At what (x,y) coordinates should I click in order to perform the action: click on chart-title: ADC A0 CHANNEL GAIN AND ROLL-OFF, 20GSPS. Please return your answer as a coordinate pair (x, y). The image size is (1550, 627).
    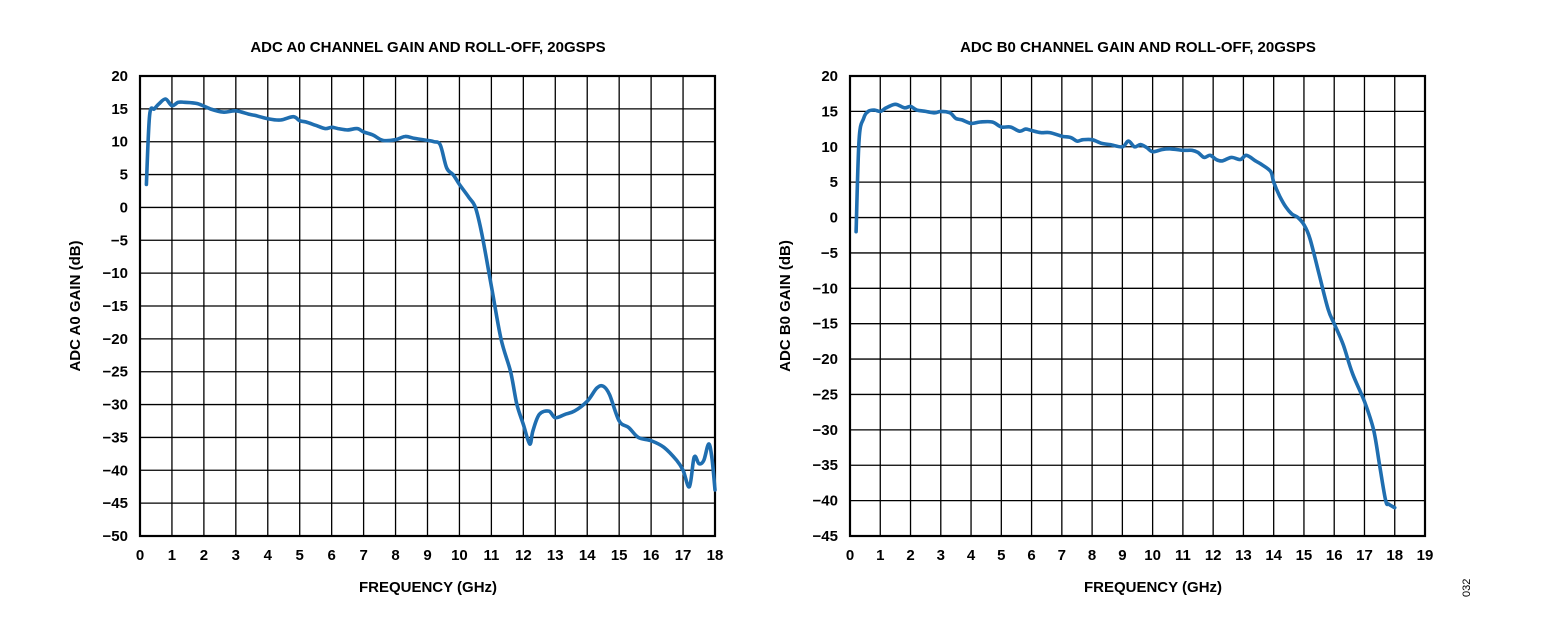
    Looking at the image, I should click on (427, 47).